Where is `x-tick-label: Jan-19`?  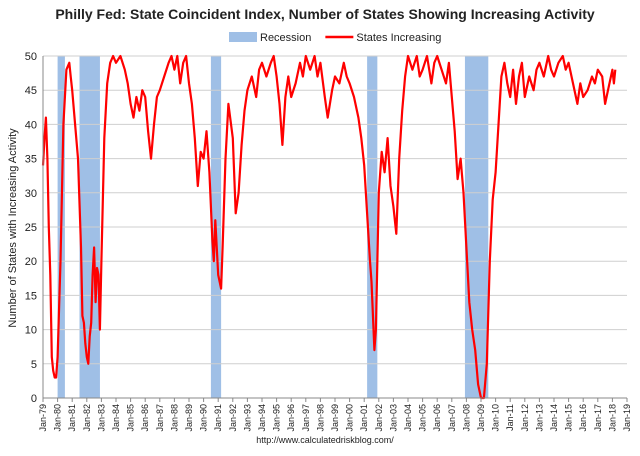
x-tick-label: Jan-19 is located at coordinates (627, 418).